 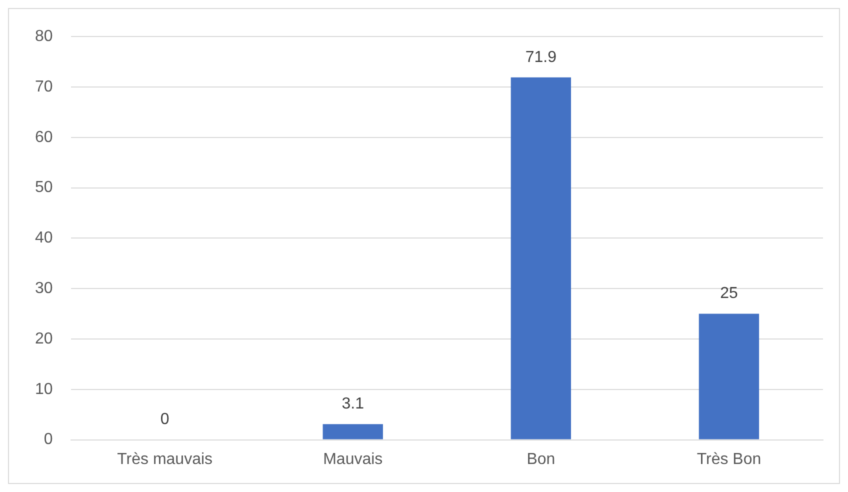 I want to click on y-tick-label: 30, so click(x=44, y=289).